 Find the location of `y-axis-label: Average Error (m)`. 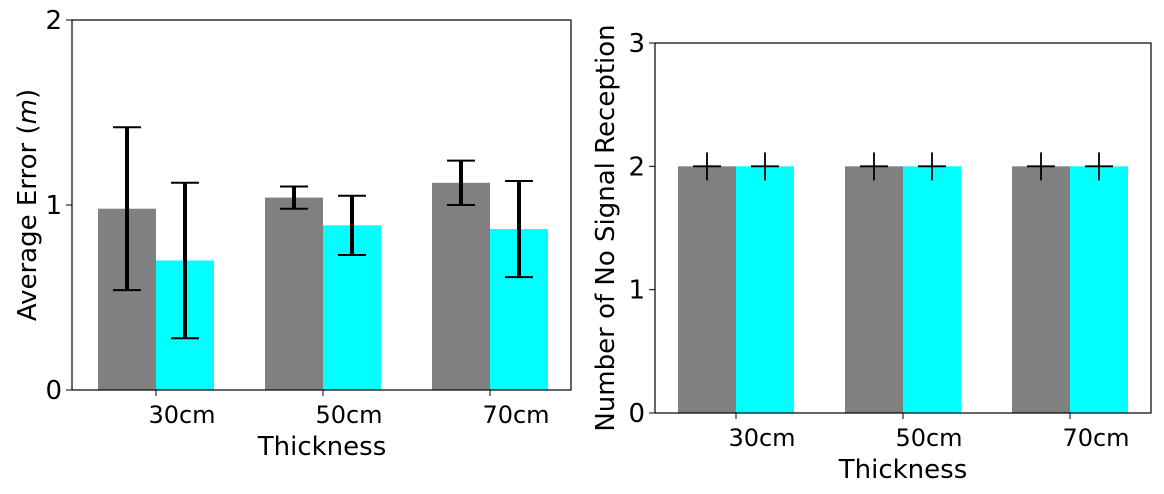

y-axis-label: Average Error (m) is located at coordinates (28, 205).